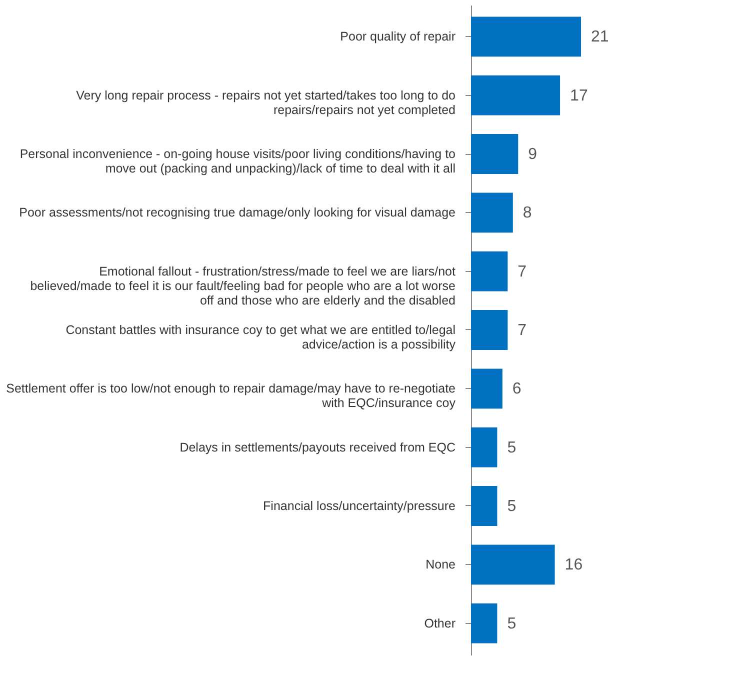 This screenshot has width=739, height=700. What do you see at coordinates (243, 286) in the screenshot?
I see `y-tick-label: Emotional fallout - frustration/stress/made to feel we are liars/not believed/made to feel it is our fault/feeling bad for people who are a lot worse off and those who are elderly and the disabled` at bounding box center [243, 286].